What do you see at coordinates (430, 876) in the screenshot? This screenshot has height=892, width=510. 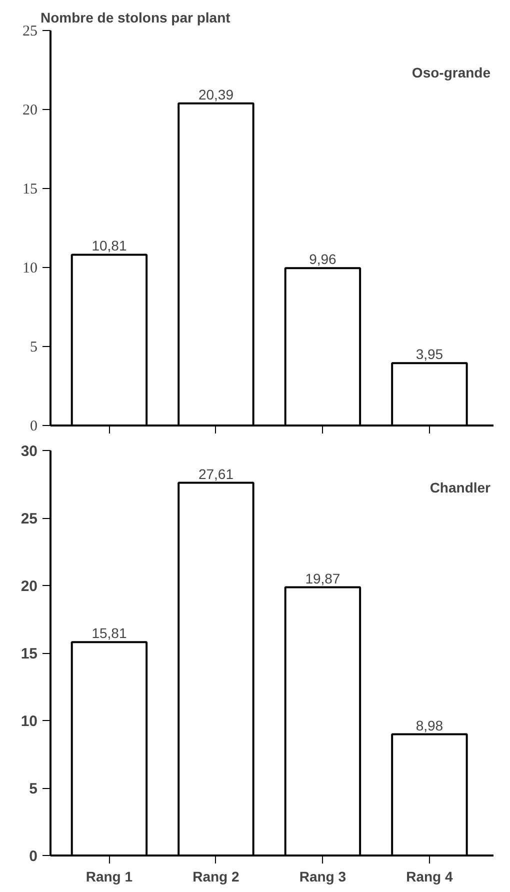 I see `x-tick-label: Rang 4` at bounding box center [430, 876].